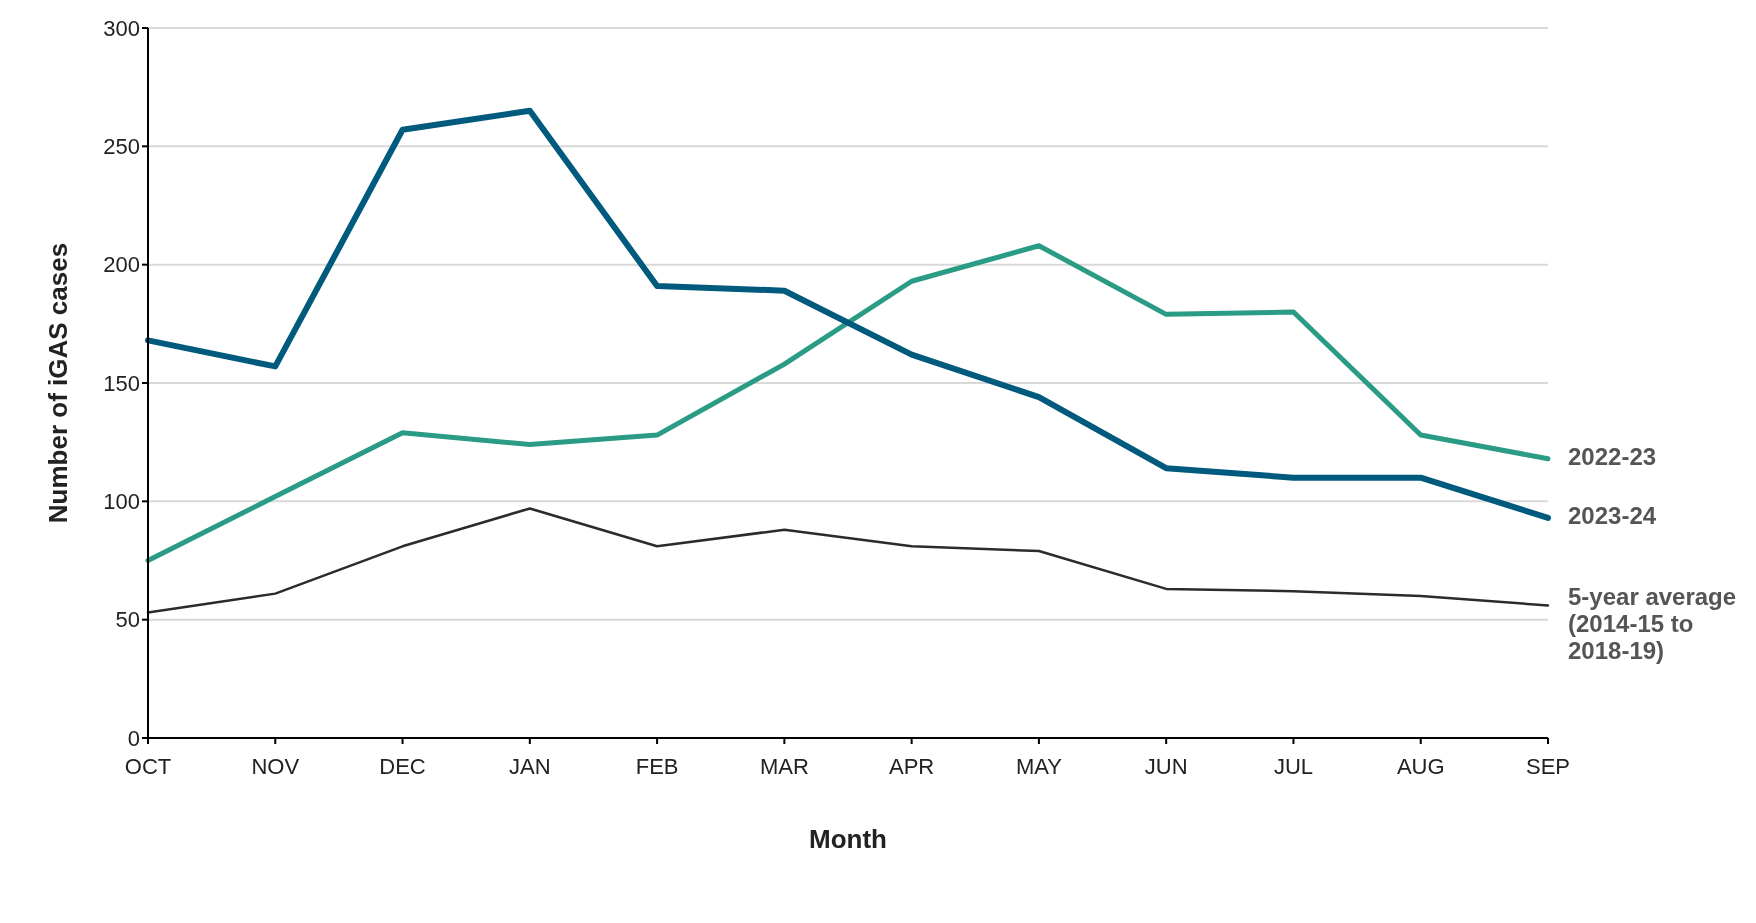  What do you see at coordinates (1420, 766) in the screenshot?
I see `x-tick-label: AUG` at bounding box center [1420, 766].